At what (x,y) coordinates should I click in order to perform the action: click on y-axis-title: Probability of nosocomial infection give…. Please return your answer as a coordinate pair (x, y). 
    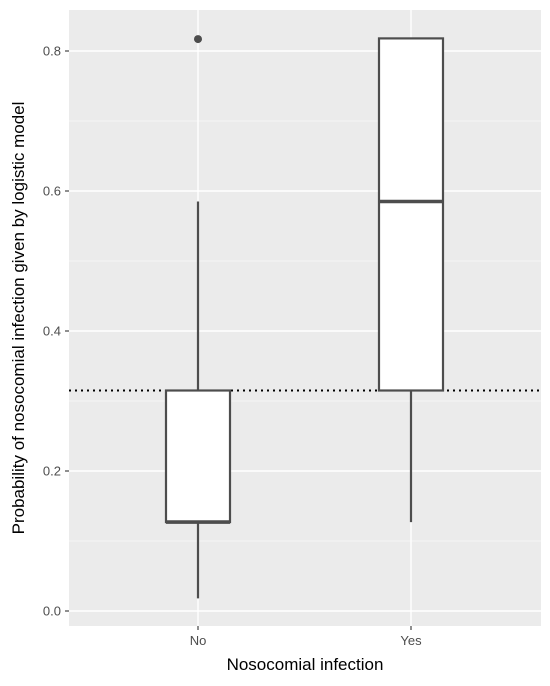
    Looking at the image, I should click on (18, 318).